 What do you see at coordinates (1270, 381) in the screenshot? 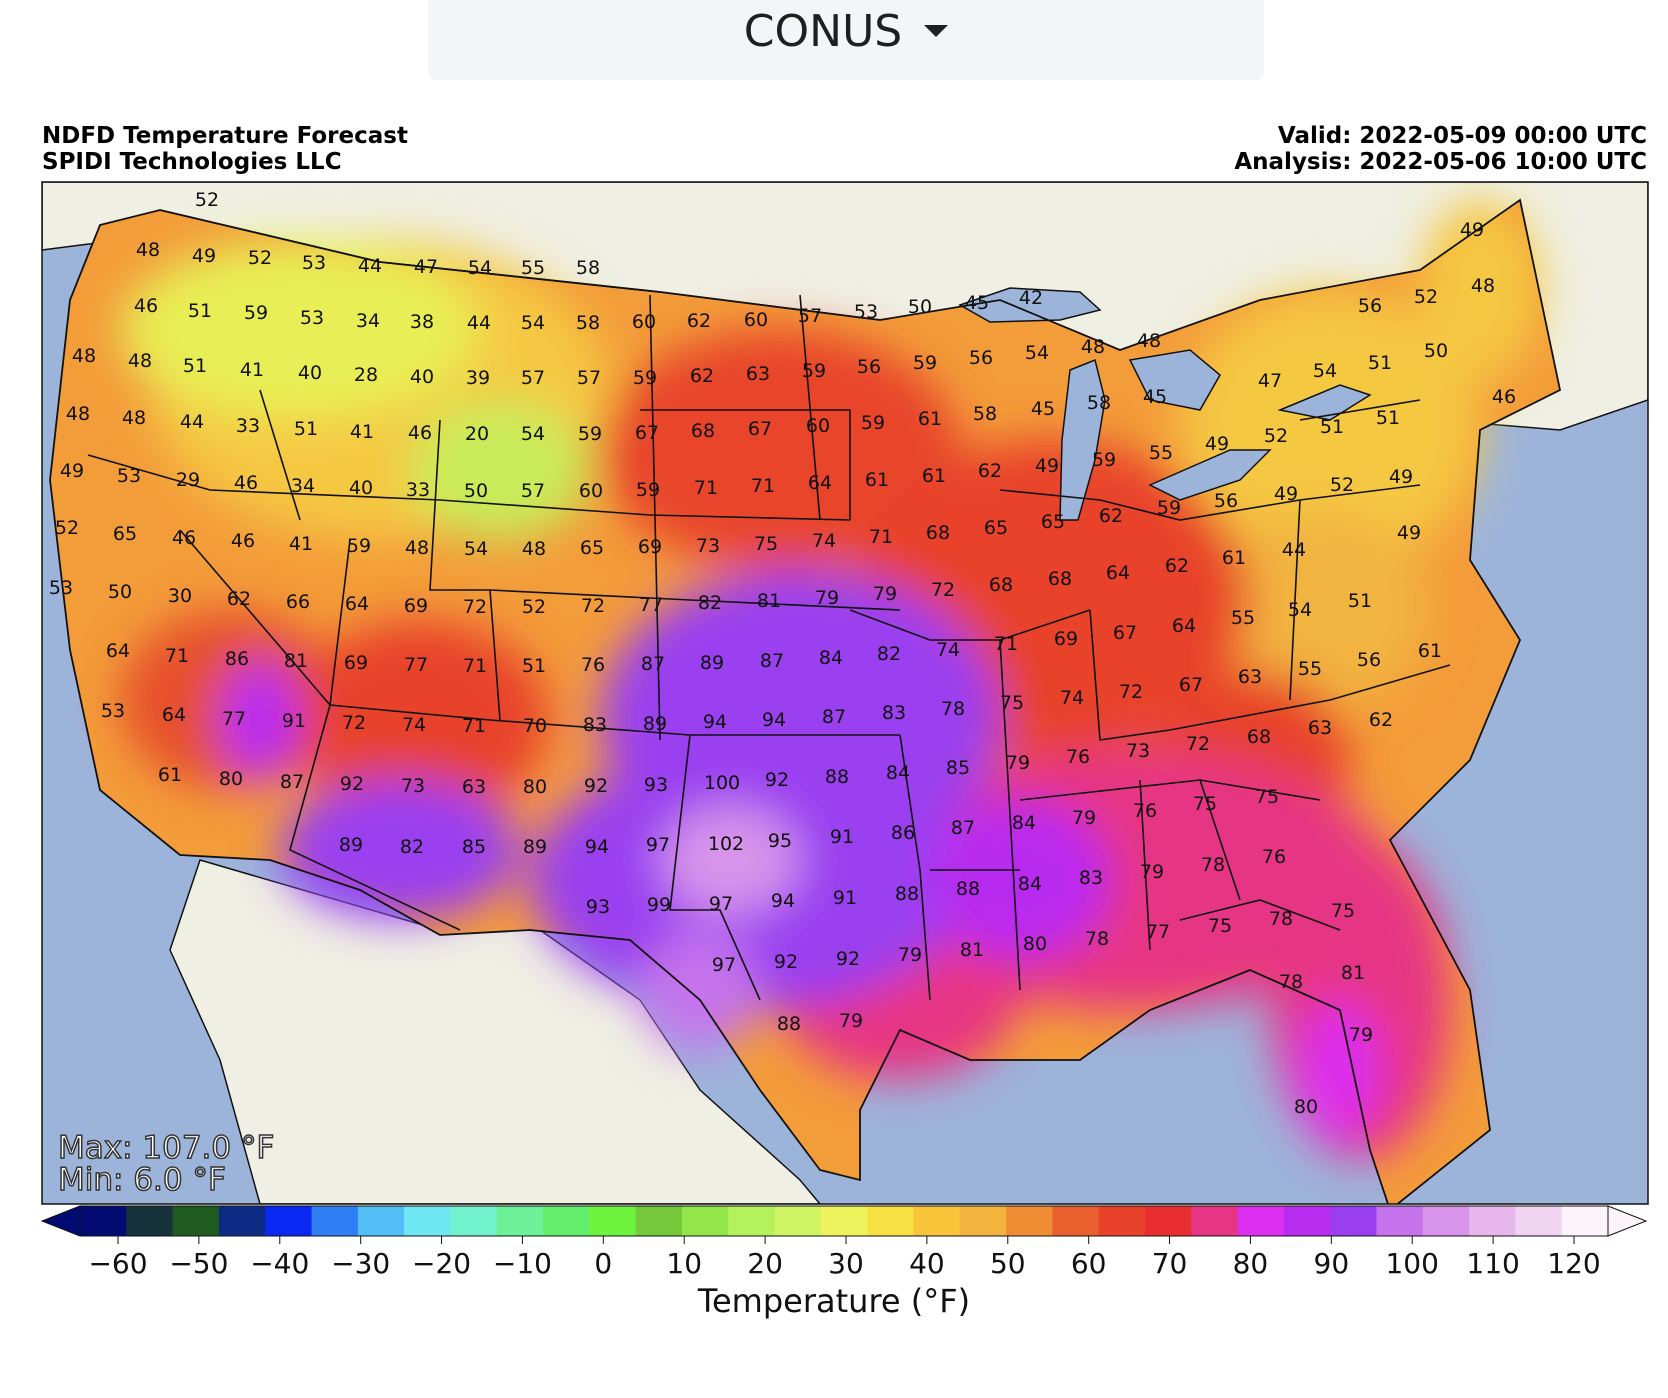
I see `temperature-label: 47` at bounding box center [1270, 381].